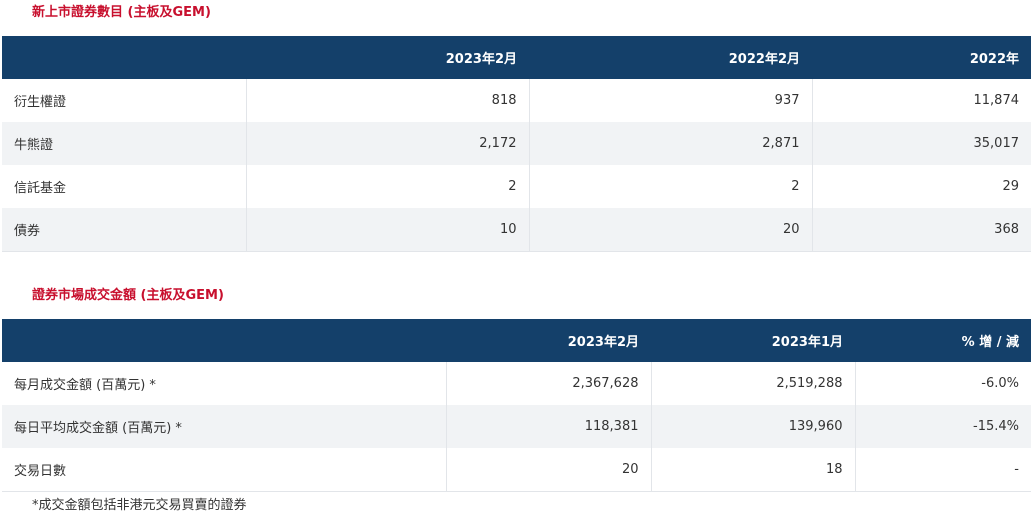 The image size is (1033, 527). What do you see at coordinates (388, 230) in the screenshot?
I see `cell-value: 10` at bounding box center [388, 230].